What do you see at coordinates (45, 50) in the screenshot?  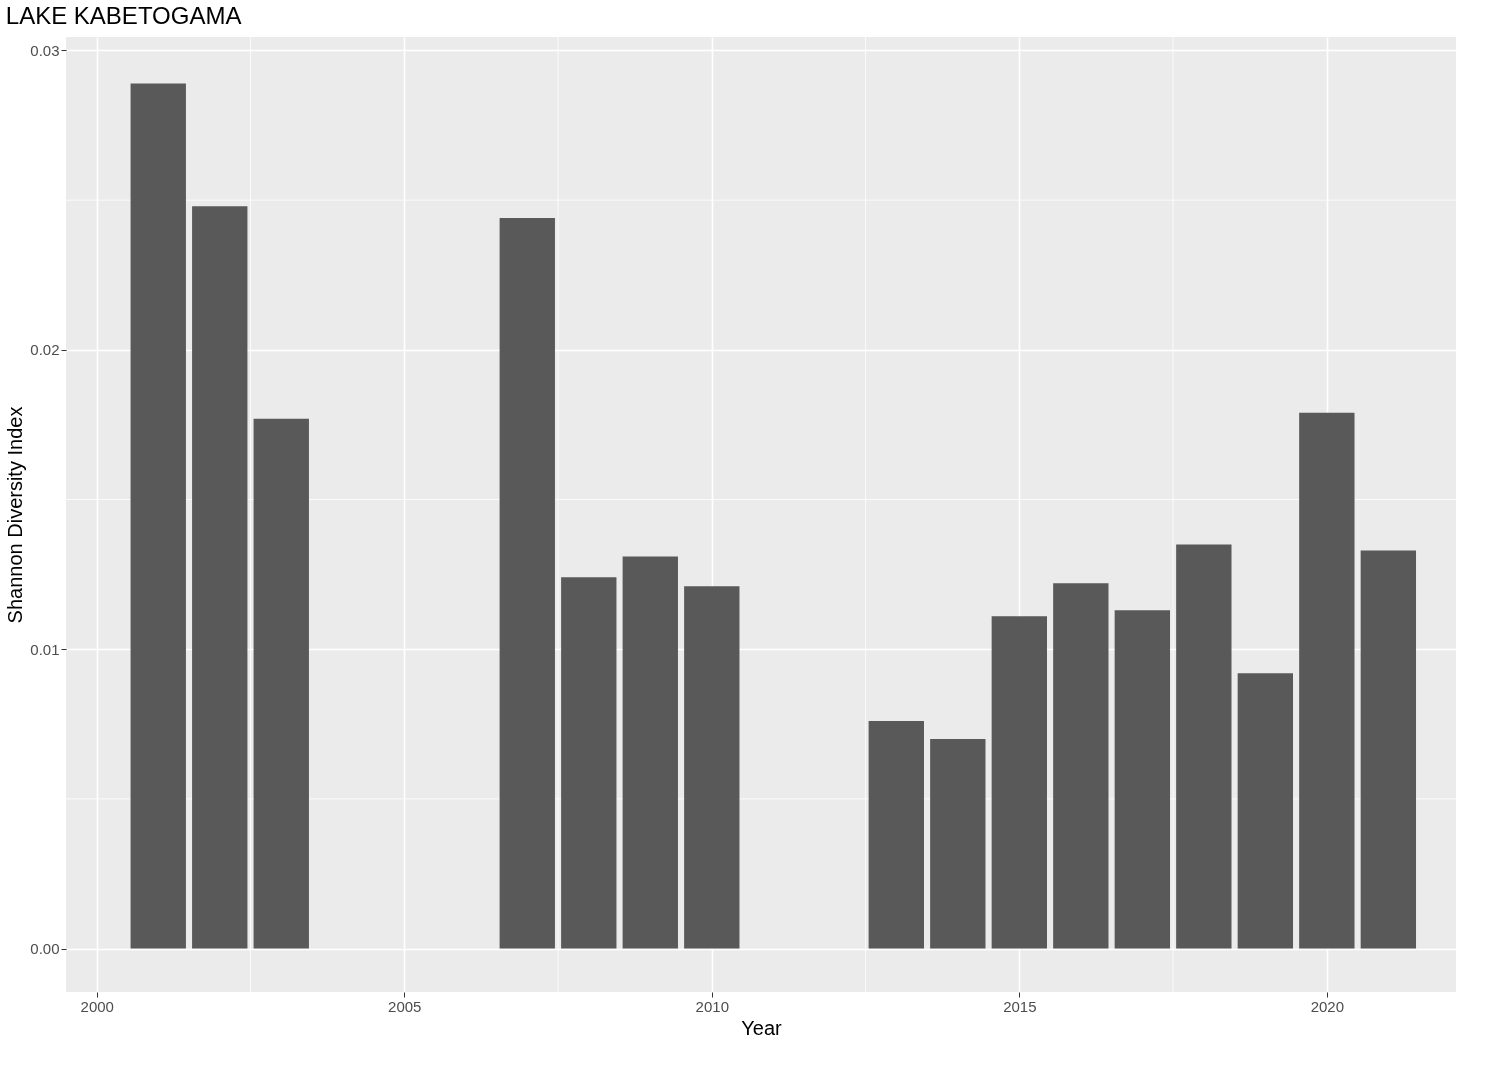 I see `y-tick-label: 0.03` at bounding box center [45, 50].